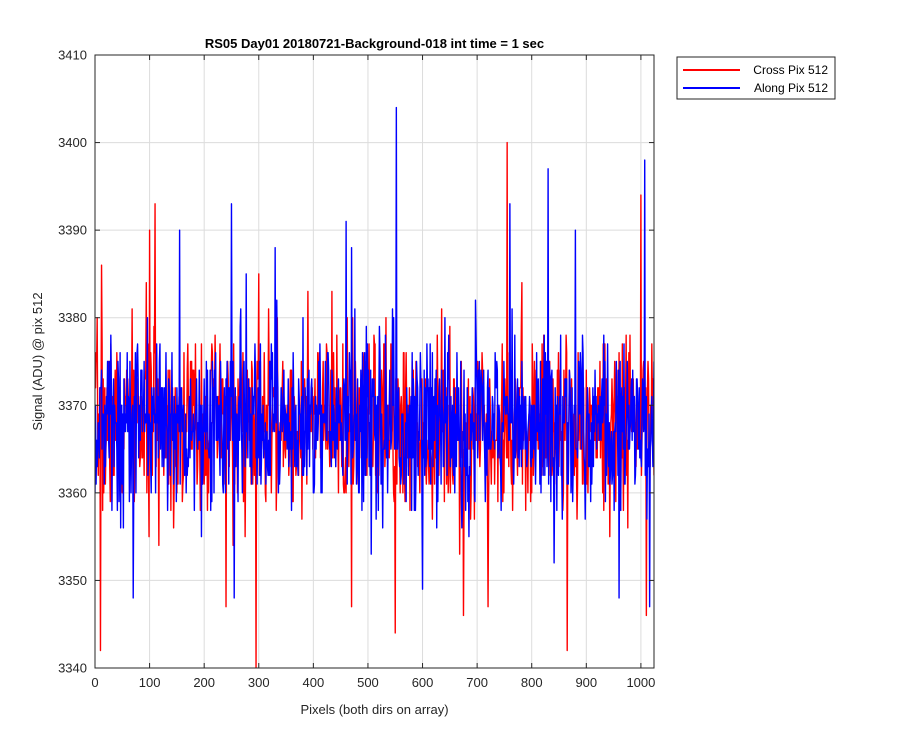 The height and width of the screenshot is (750, 900). Describe the element at coordinates (586, 682) in the screenshot. I see `x-tick-label: 900` at that location.